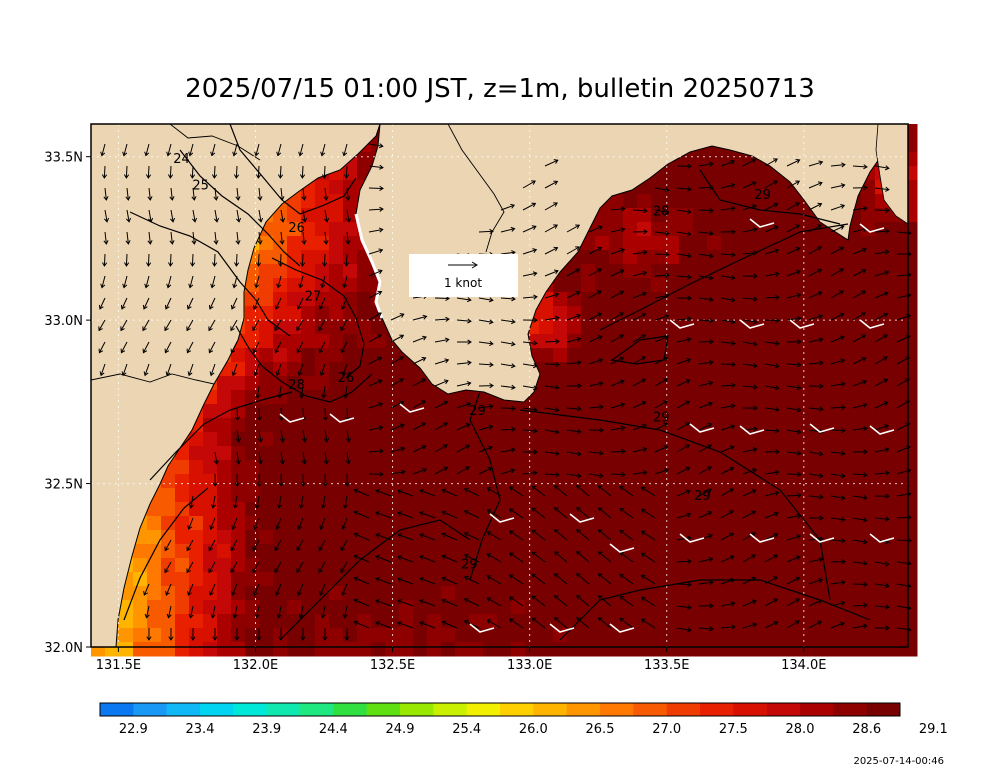 The height and width of the screenshot is (772, 1000). Describe the element at coordinates (803, 665) in the screenshot. I see `lon-tick-label: 134.0E` at that location.